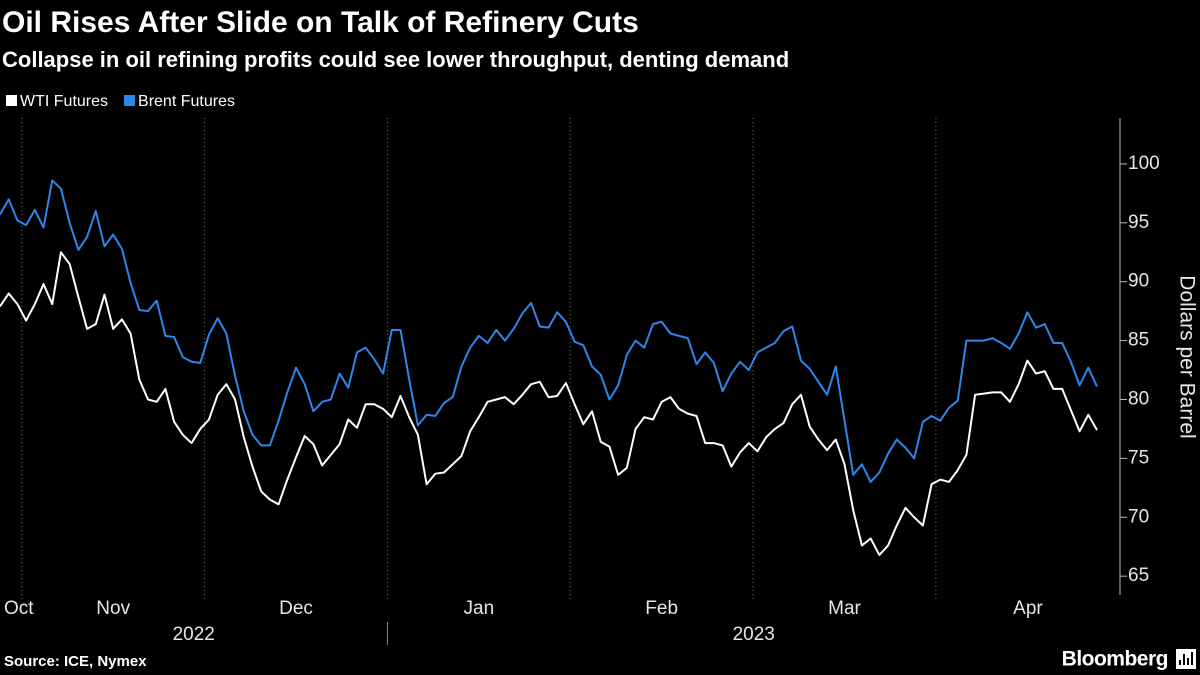 Image resolution: width=1200 pixels, height=675 pixels. I want to click on x-tick-label: Nov, so click(113, 608).